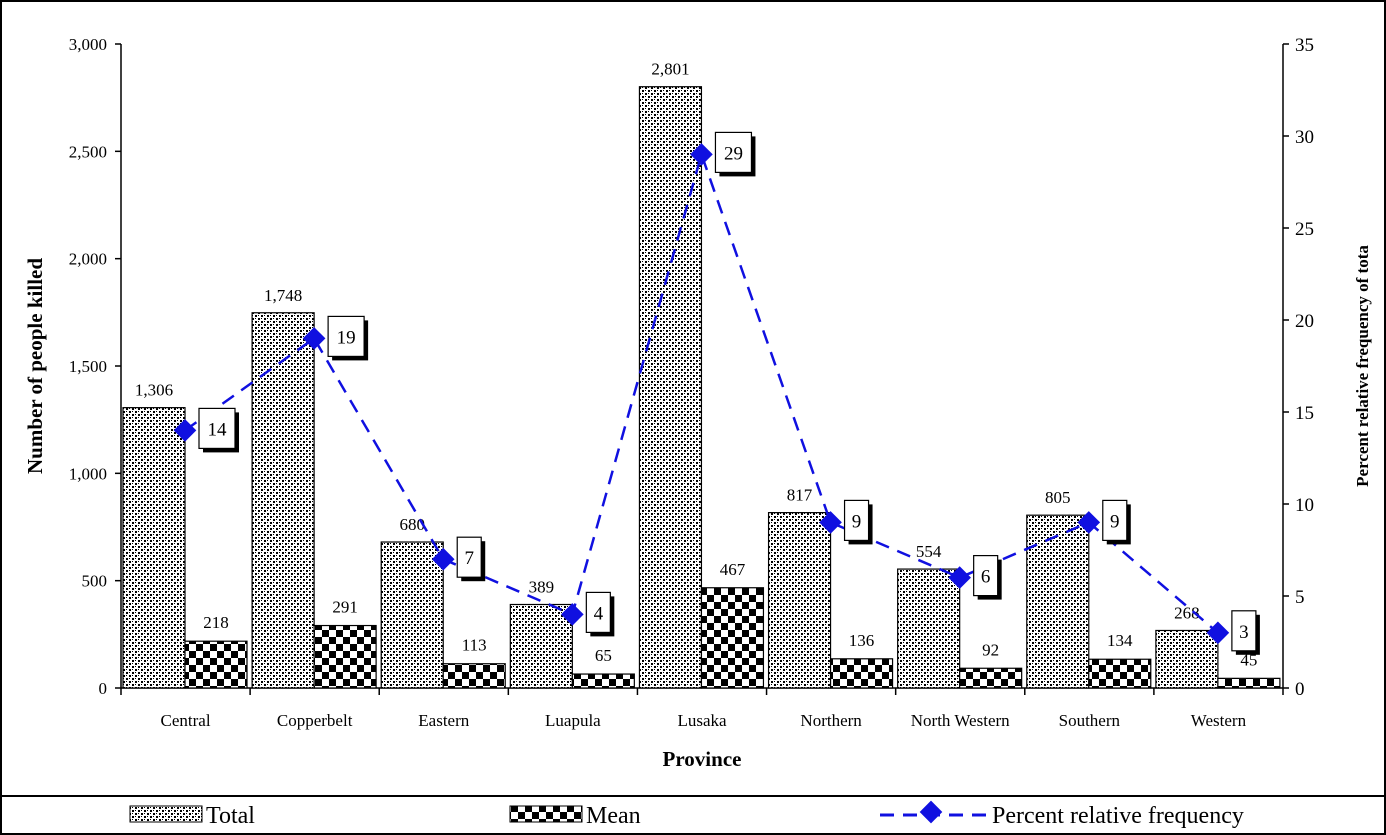  Describe the element at coordinates (1304, 229) in the screenshot. I see `y2-tick-label: 25` at that location.